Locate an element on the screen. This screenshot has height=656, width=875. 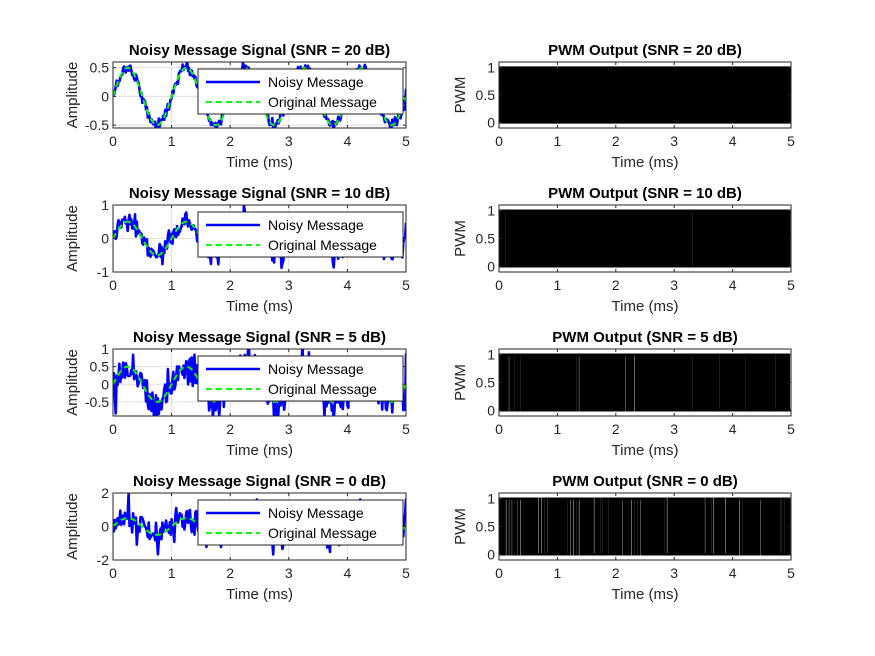
subplot-title: PWM Output (SNR = 10 dB) is located at coordinates (645, 193).